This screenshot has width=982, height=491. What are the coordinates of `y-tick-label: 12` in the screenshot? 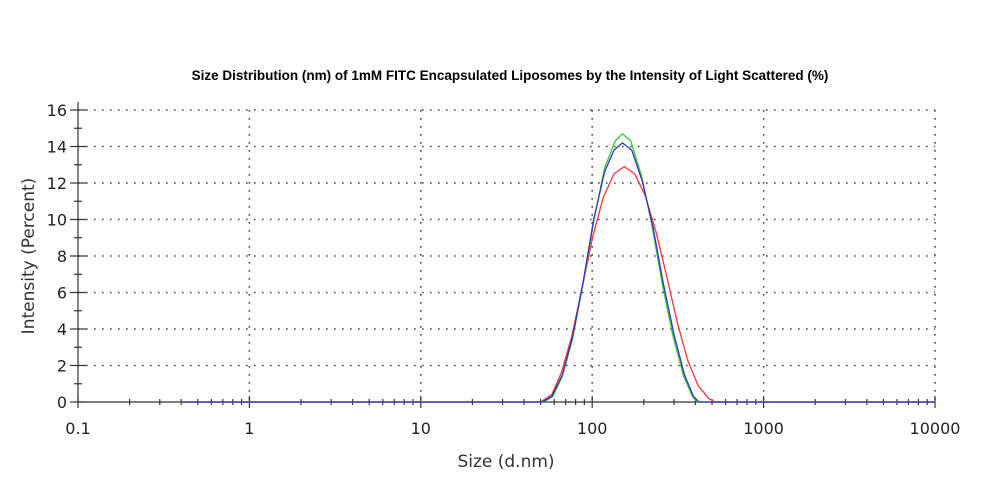 It's located at (57, 183).